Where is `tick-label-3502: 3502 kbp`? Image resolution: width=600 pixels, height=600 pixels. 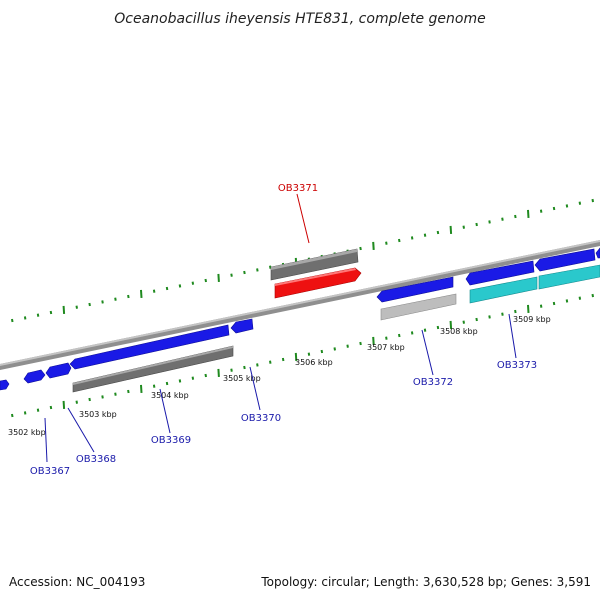 tick-label-3502: 3502 kbp is located at coordinates (27, 432).